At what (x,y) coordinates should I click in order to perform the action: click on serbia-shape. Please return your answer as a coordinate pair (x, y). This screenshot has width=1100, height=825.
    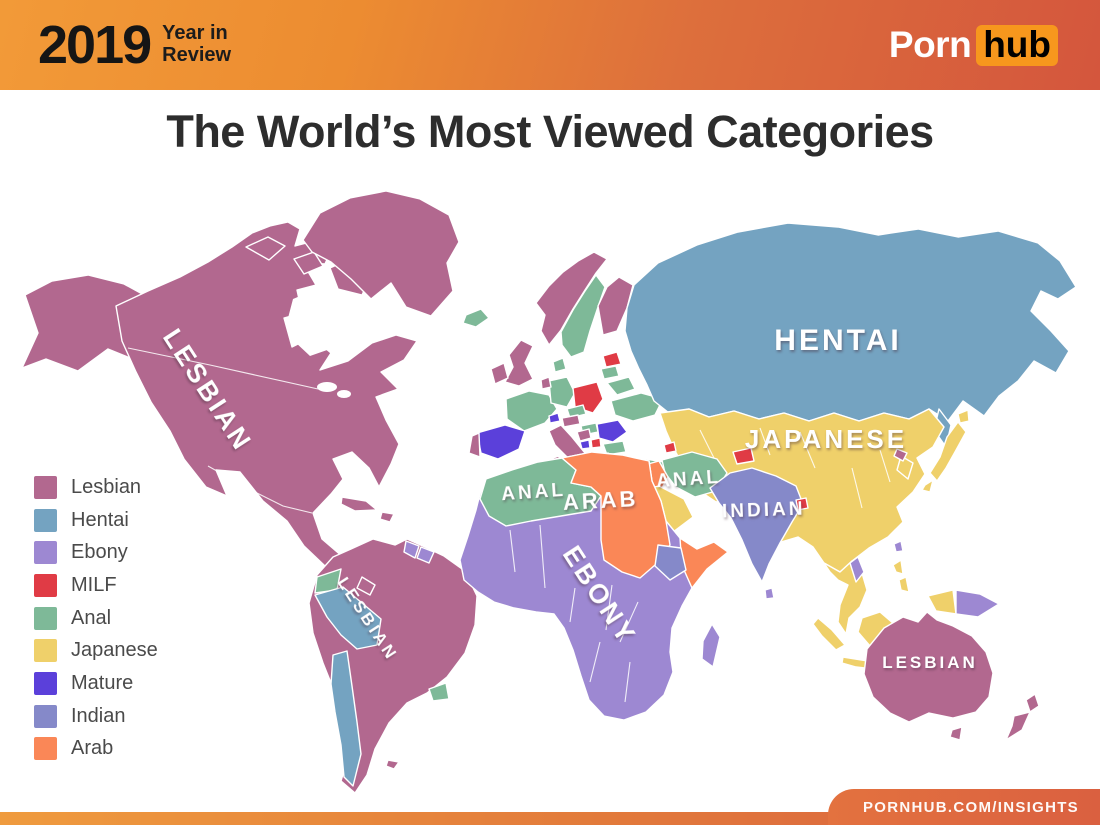
    Looking at the image, I should click on (596, 443).